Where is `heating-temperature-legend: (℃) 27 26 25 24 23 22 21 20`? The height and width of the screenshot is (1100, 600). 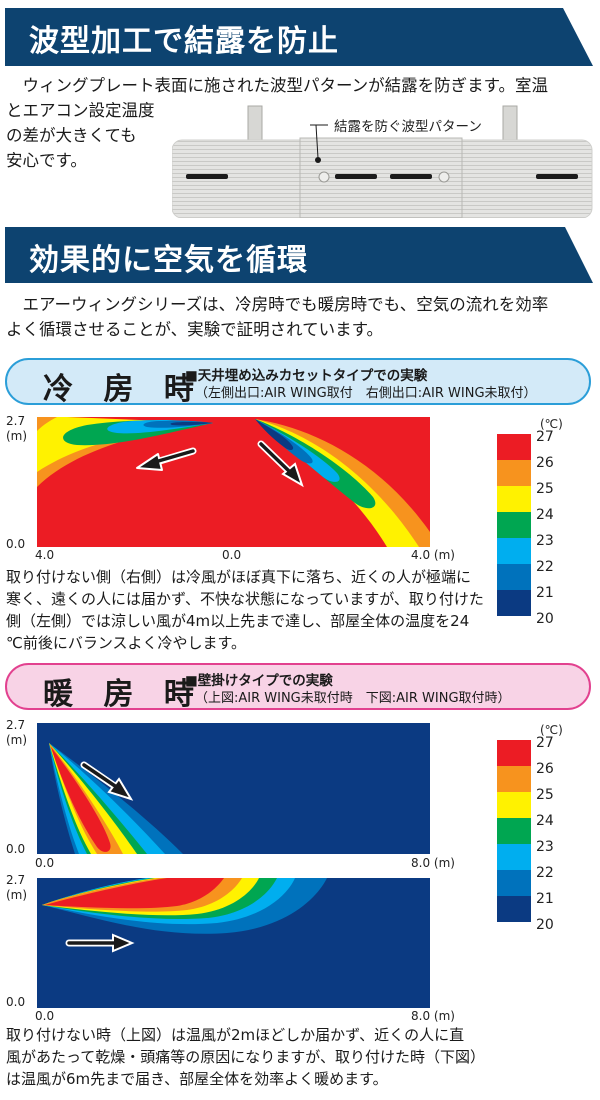
heating-temperature-legend: (℃) 27 26 25 24 23 22 21 20 is located at coordinates (535, 830).